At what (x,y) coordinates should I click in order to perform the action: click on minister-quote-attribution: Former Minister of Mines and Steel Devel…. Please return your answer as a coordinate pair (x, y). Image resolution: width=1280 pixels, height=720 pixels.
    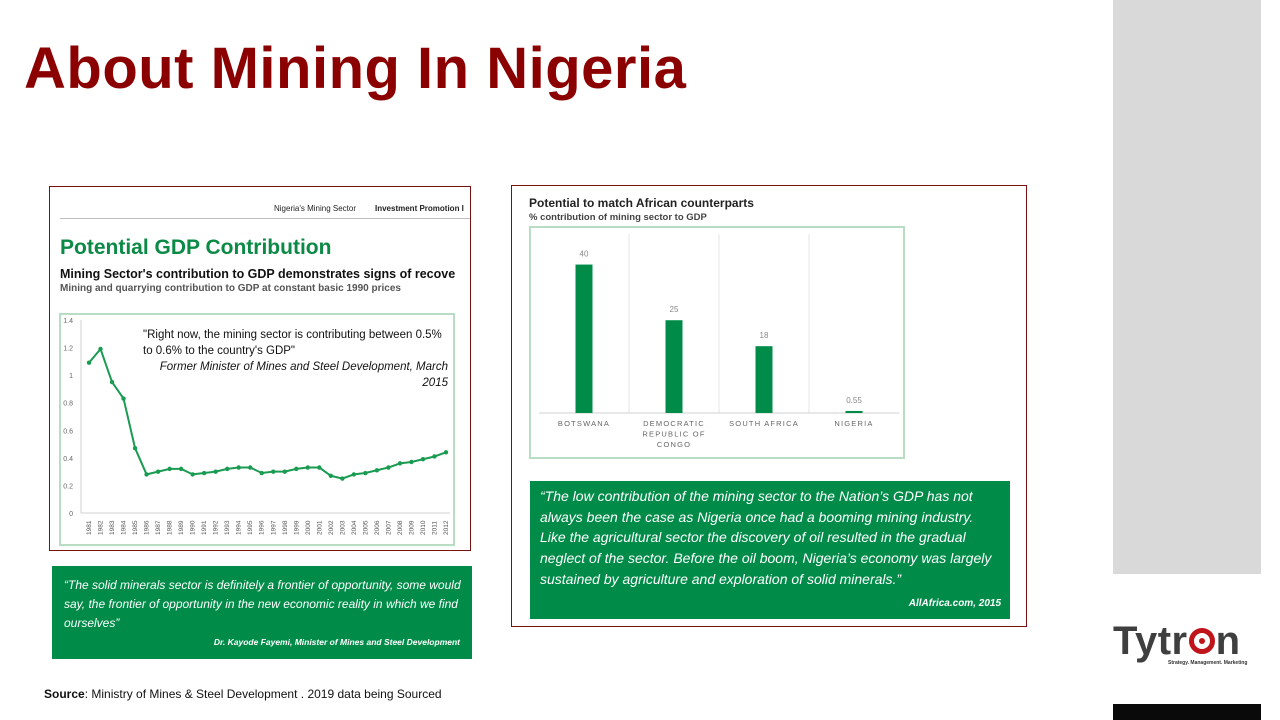
    Looking at the image, I should click on (303, 375).